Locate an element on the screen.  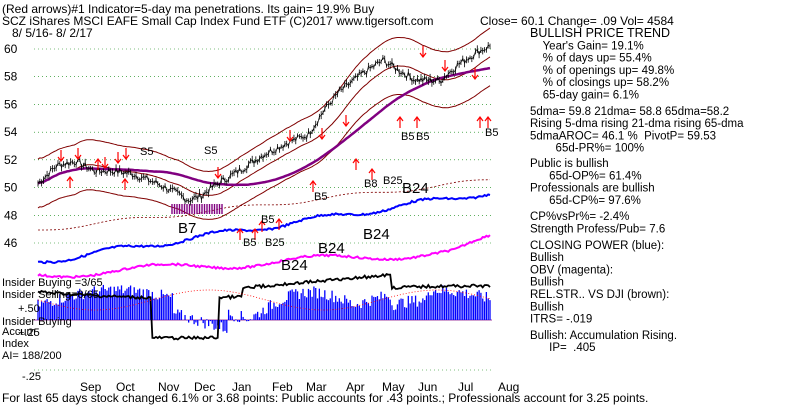
stats-line: Rising 5-dma rising 21-dma rising 65-dma is located at coordinates (637, 124).